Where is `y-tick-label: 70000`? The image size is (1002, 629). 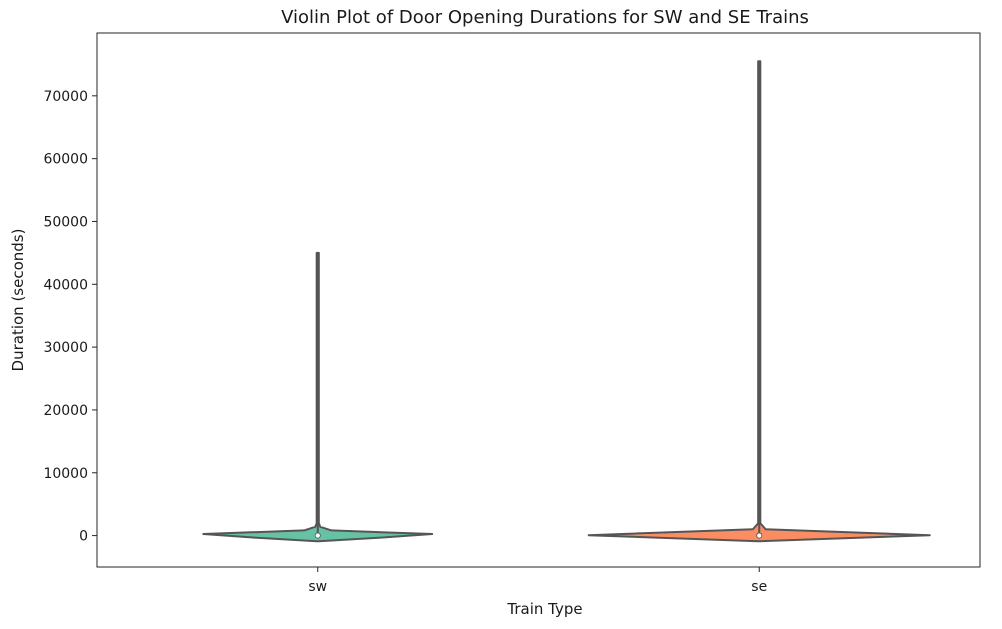
y-tick-label: 70000 is located at coordinates (65, 97).